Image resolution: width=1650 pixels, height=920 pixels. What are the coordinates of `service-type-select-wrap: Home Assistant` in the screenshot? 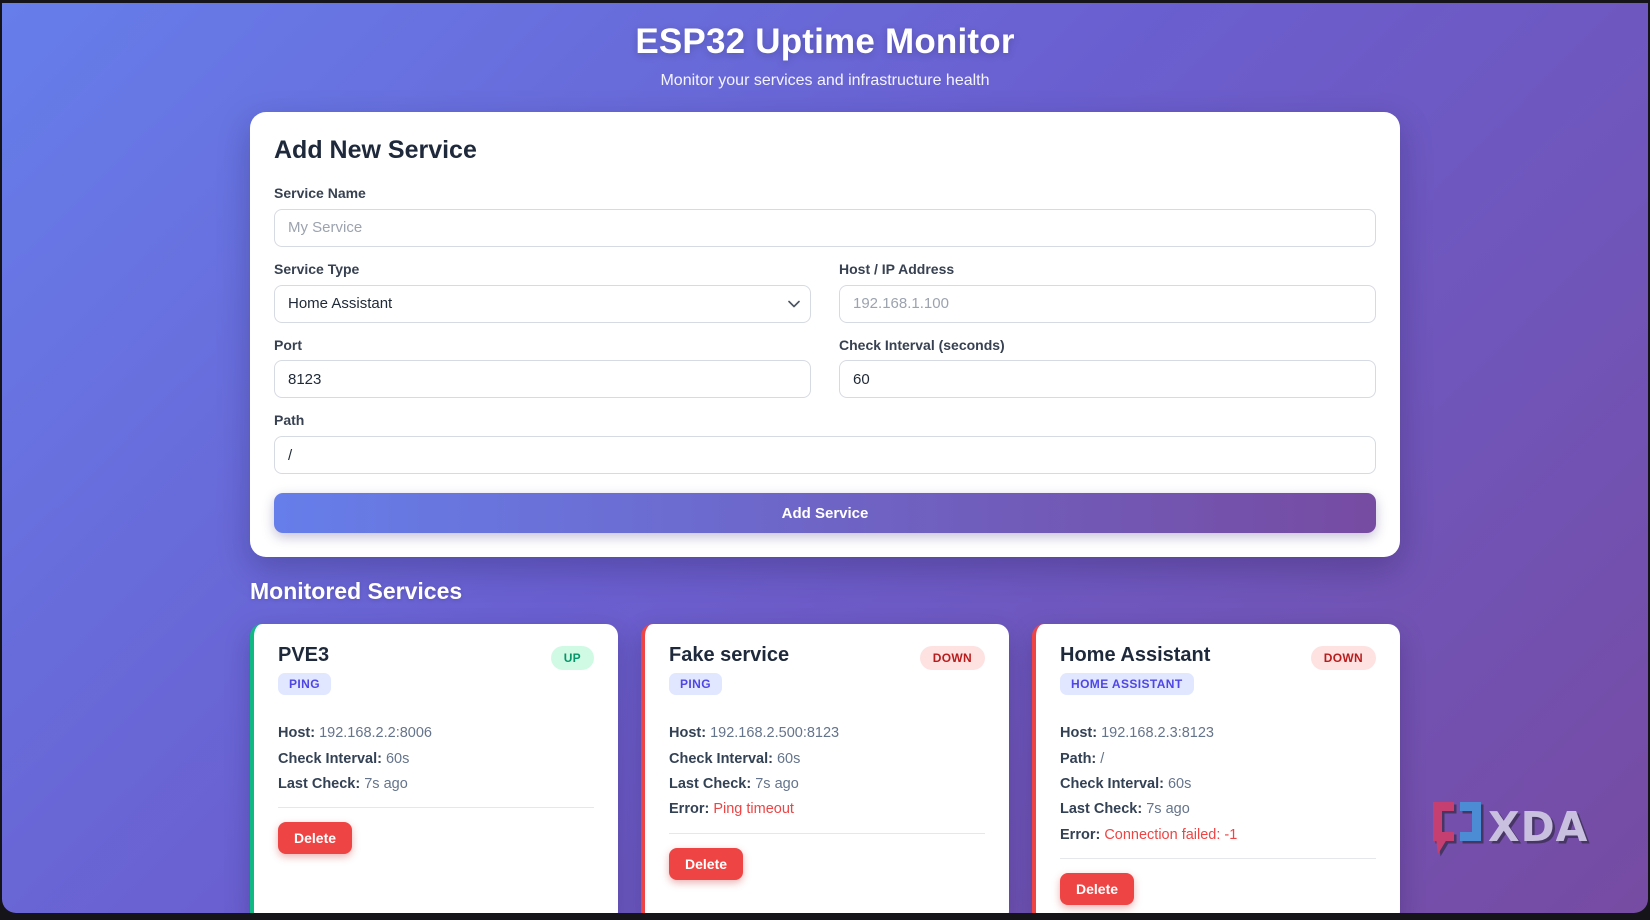 It's located at (542, 303).